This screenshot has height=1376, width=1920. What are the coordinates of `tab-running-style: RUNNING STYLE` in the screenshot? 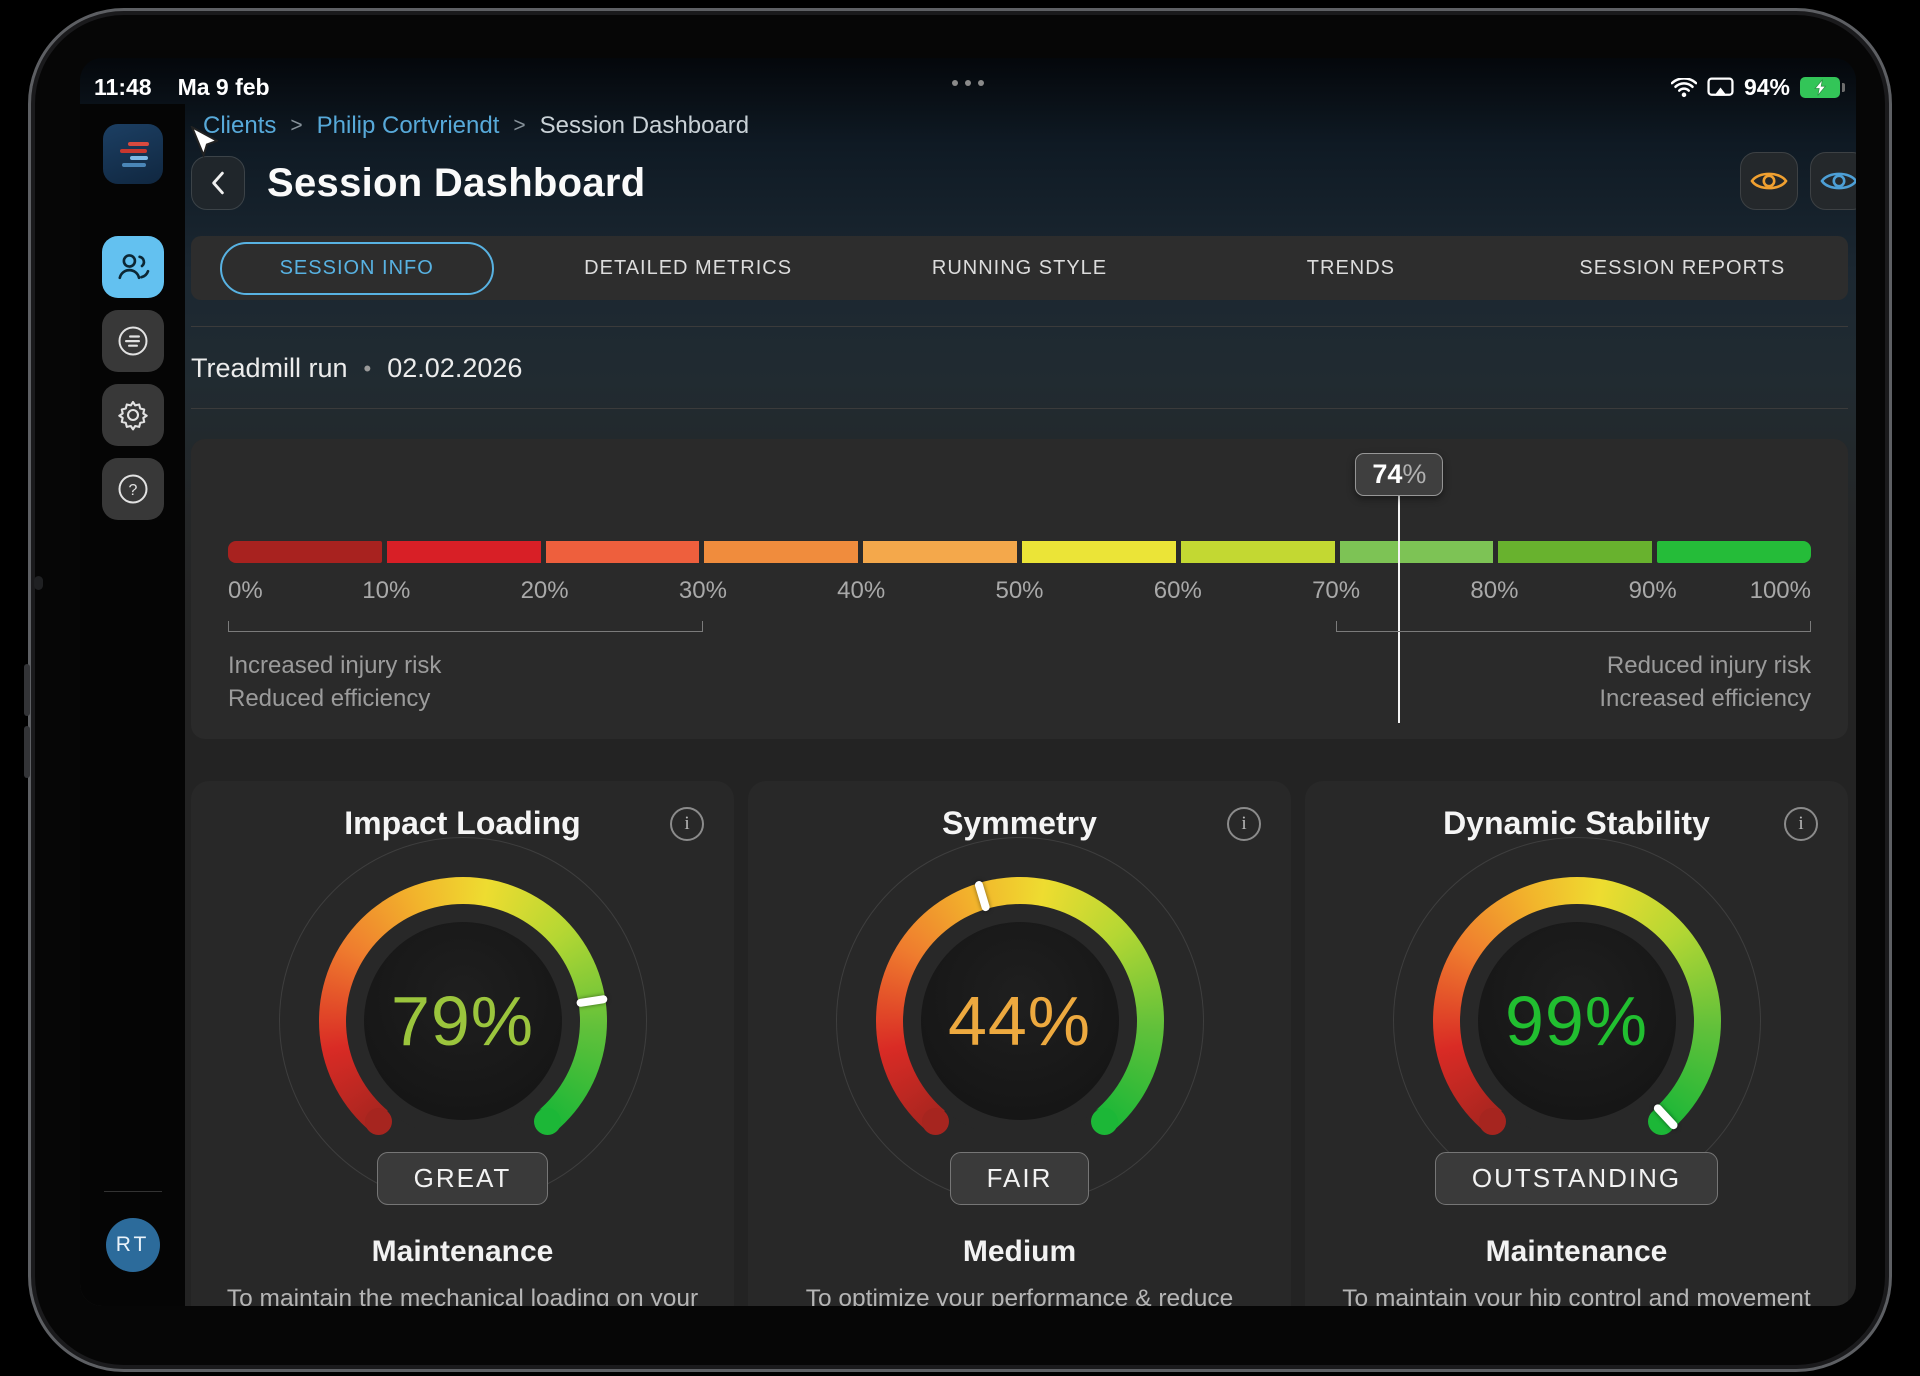 It's located at (1019, 267).